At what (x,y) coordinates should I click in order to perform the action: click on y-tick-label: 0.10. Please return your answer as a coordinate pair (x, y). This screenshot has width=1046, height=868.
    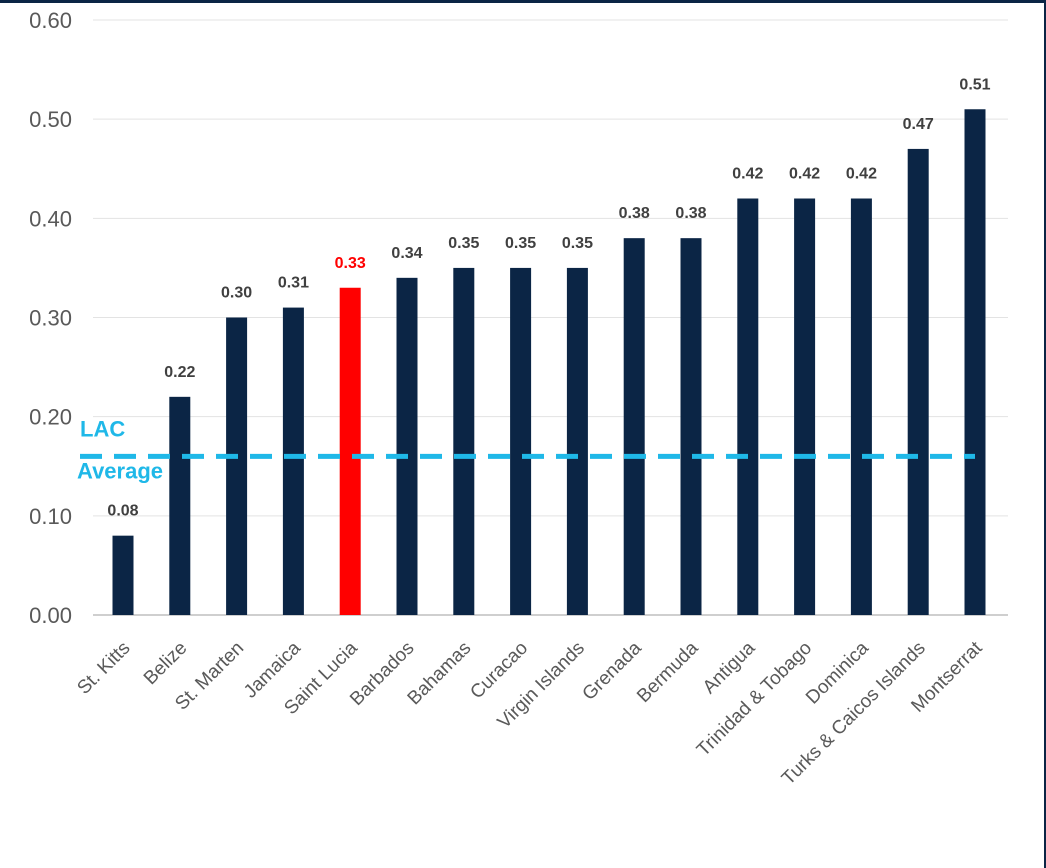
    Looking at the image, I should click on (50, 516).